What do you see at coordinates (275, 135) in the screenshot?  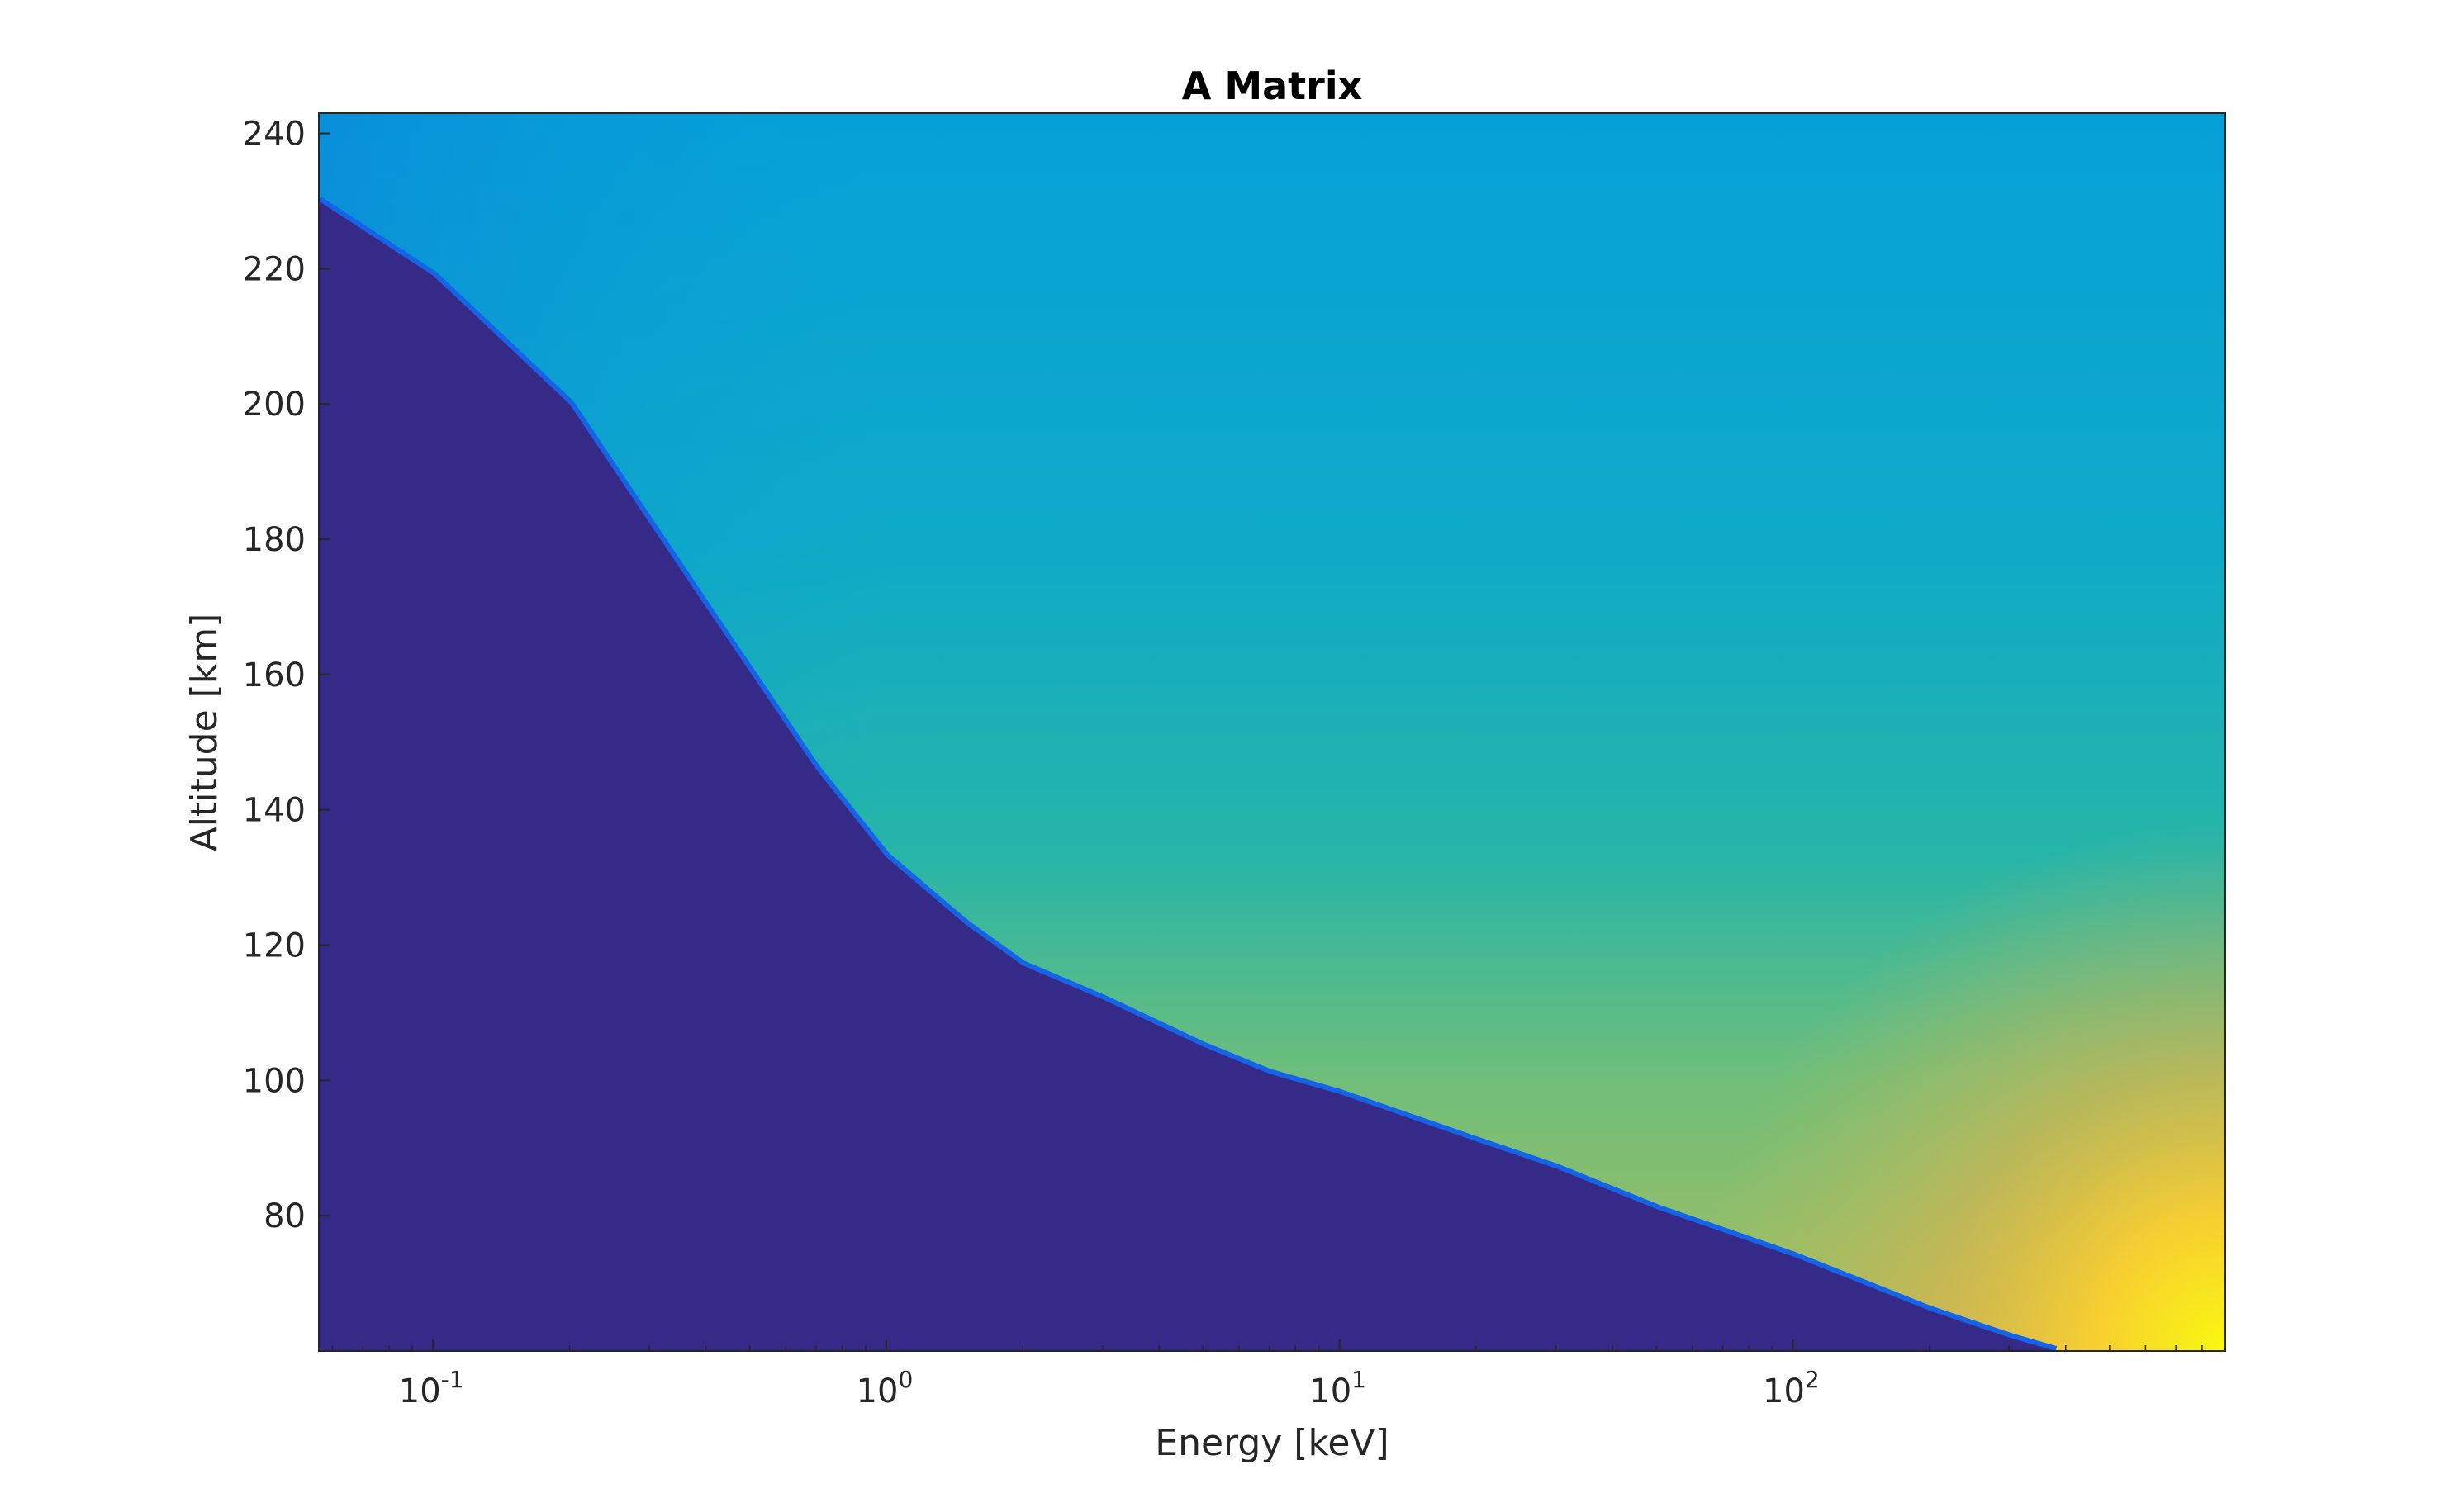 I see `y-tick-label: 240` at bounding box center [275, 135].